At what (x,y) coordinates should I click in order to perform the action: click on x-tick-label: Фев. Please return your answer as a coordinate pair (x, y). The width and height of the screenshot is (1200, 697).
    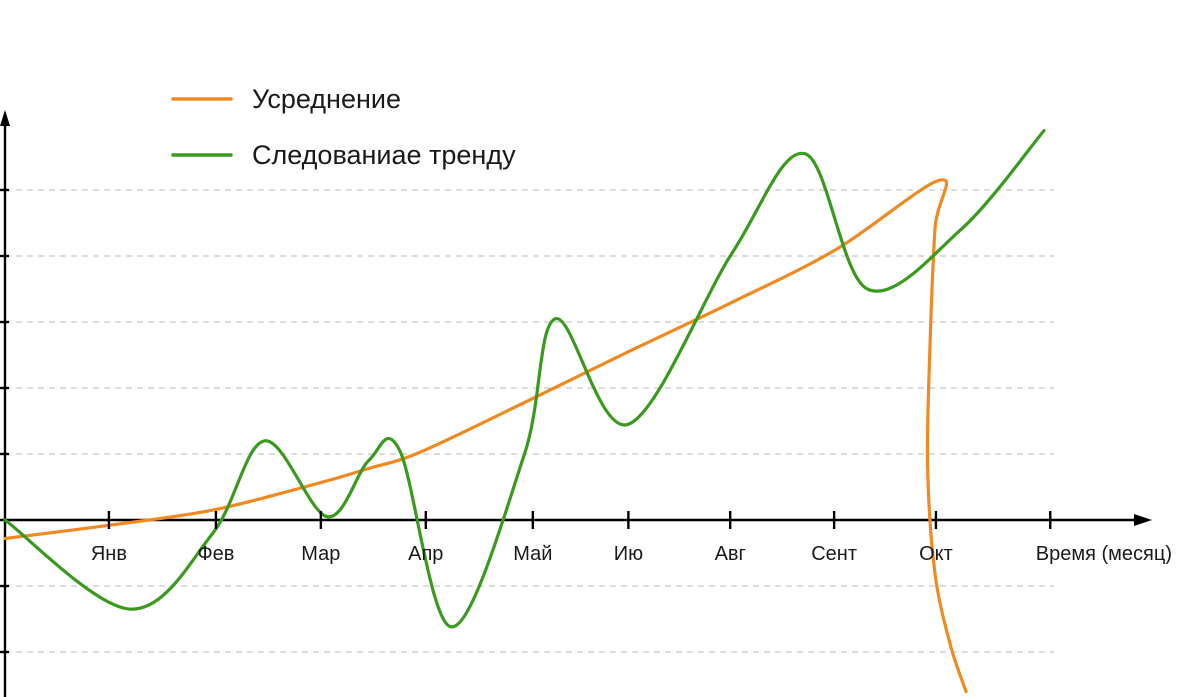
    Looking at the image, I should click on (215, 554).